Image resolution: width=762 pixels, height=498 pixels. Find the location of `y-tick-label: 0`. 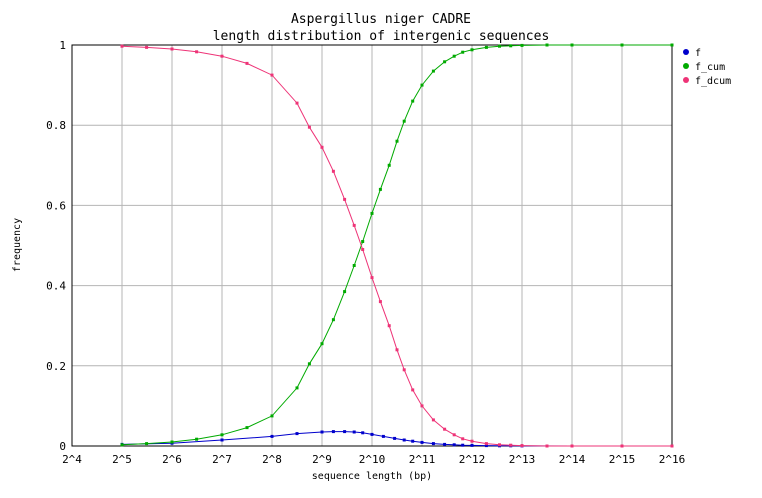

y-tick-label: 0 is located at coordinates (62, 446).